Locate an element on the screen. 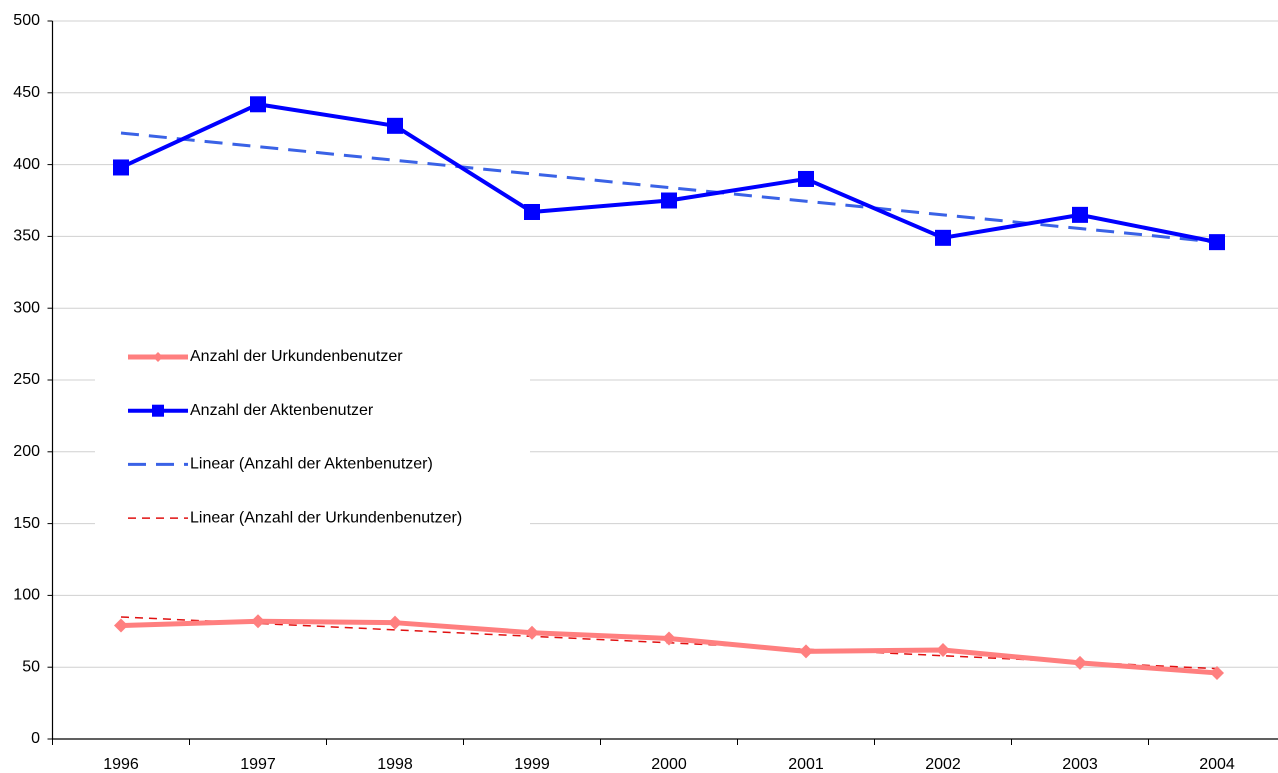 This screenshot has width=1278, height=773. legend-label: Anzahl der Urkundenbenutzer is located at coordinates (296, 356).